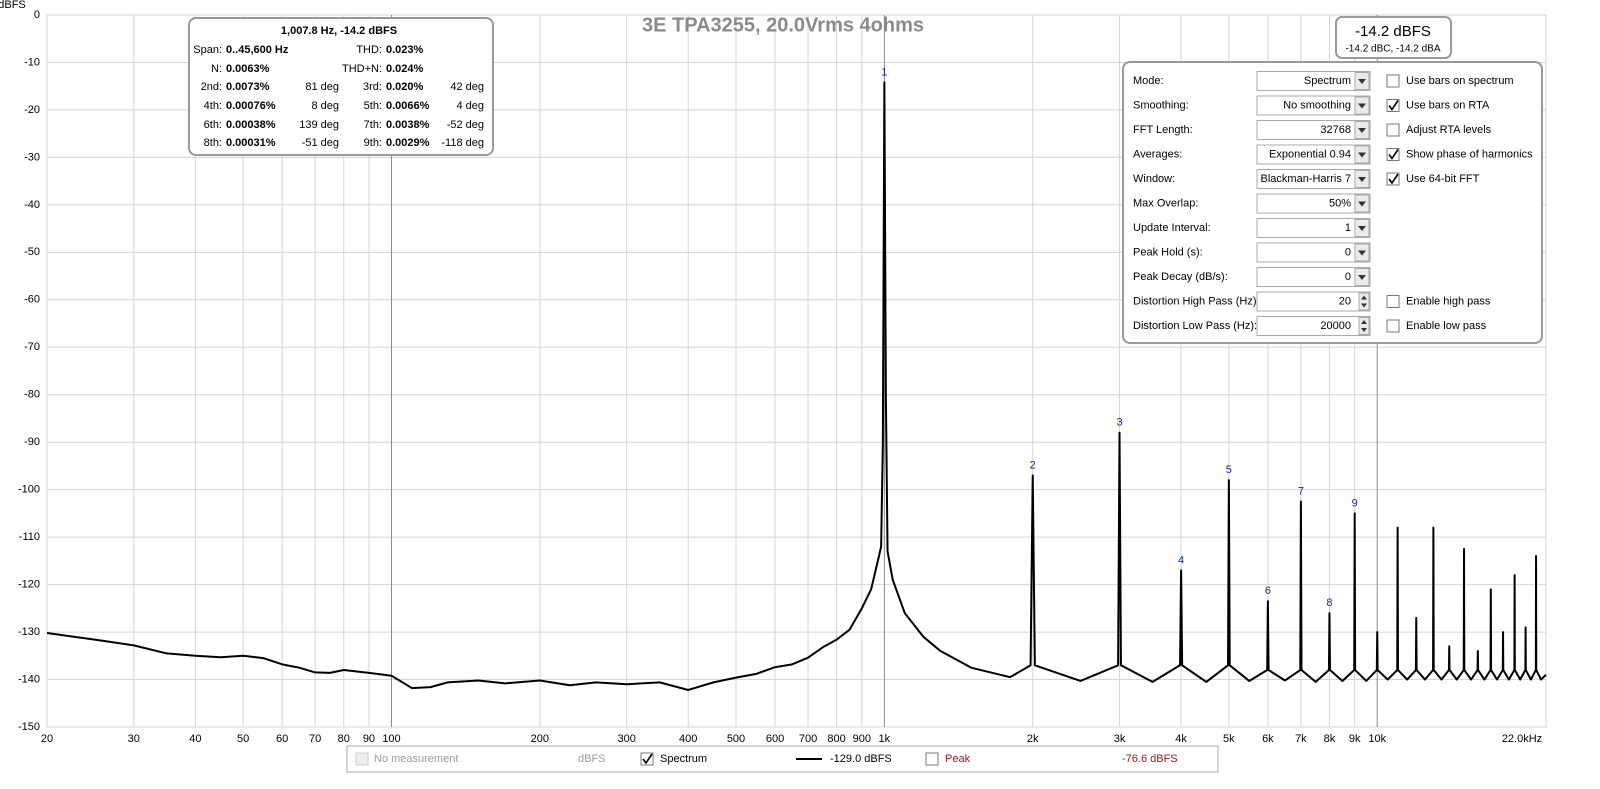  Describe the element at coordinates (32, 62) in the screenshot. I see `y-tick-label: -10` at that location.